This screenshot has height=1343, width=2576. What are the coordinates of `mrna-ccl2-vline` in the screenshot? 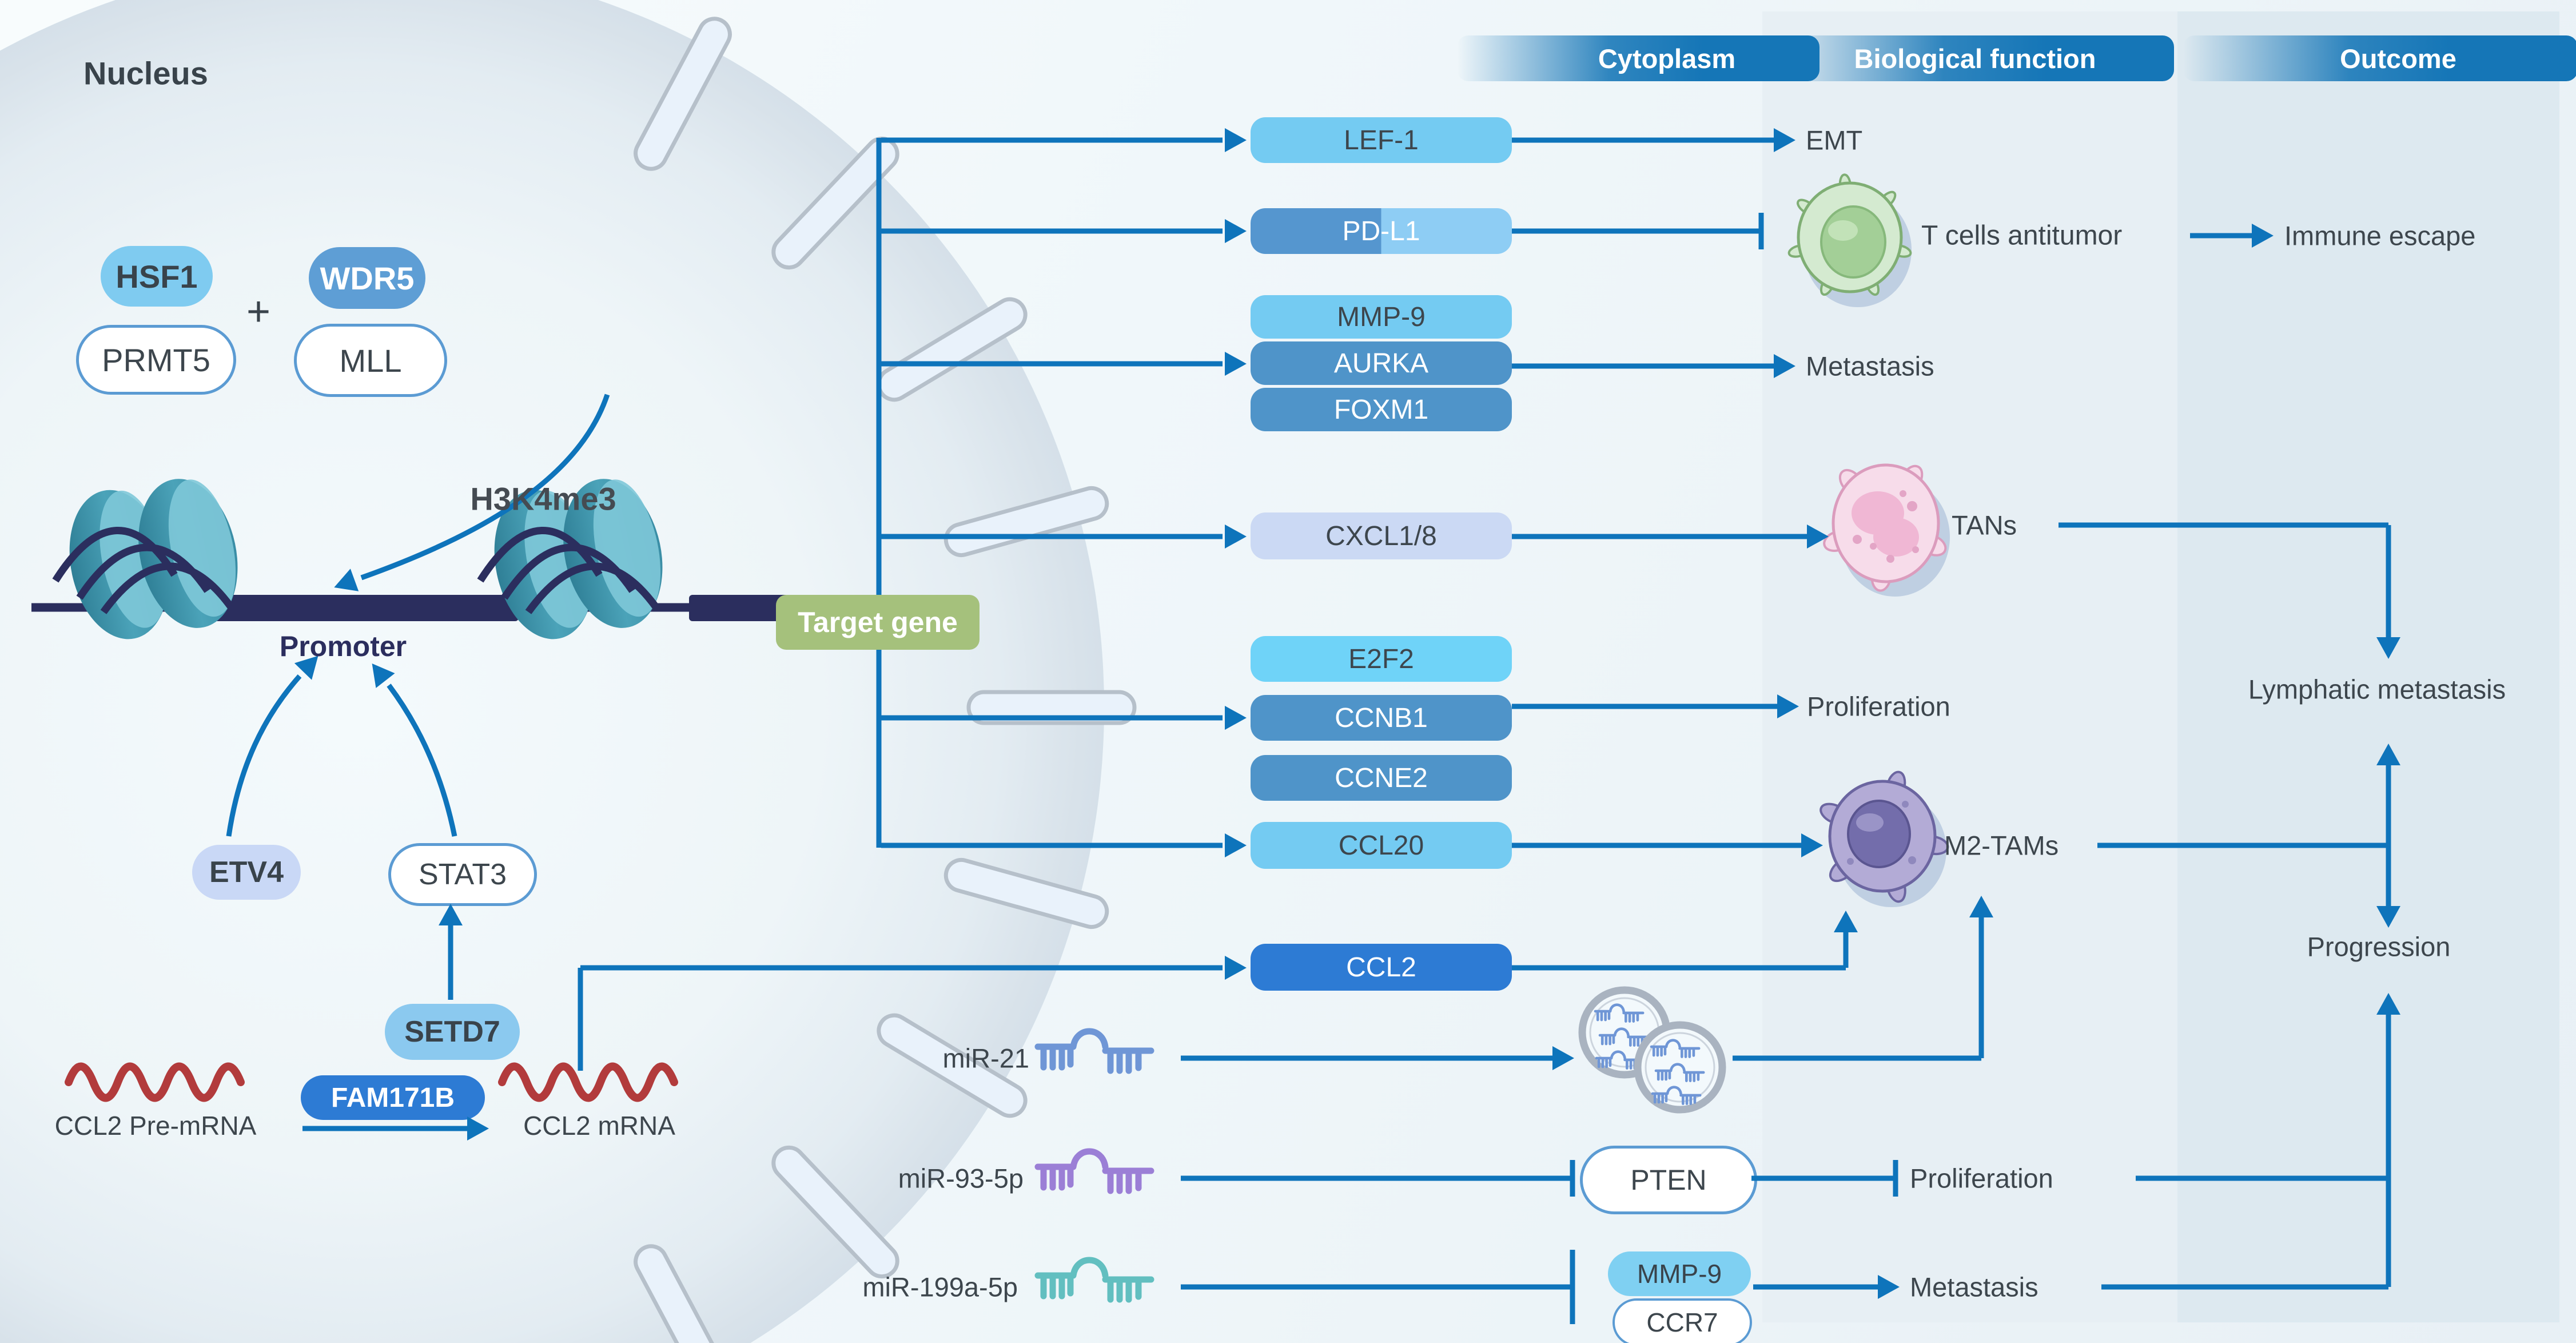 It's located at (580, 1020).